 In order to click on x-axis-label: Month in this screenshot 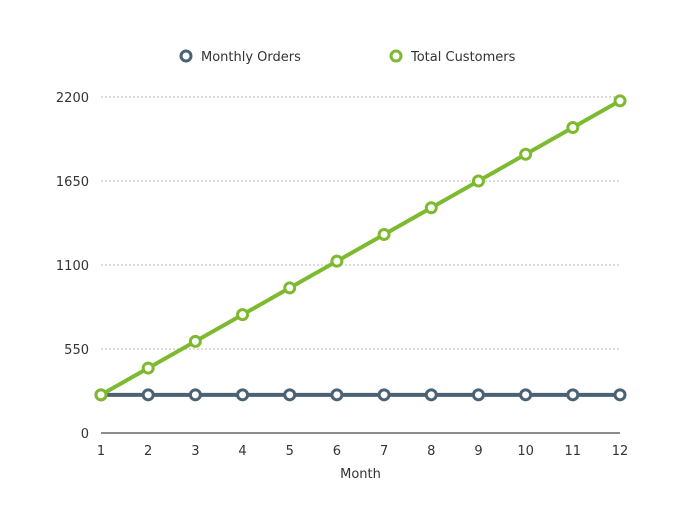, I will do `click(360, 474)`.